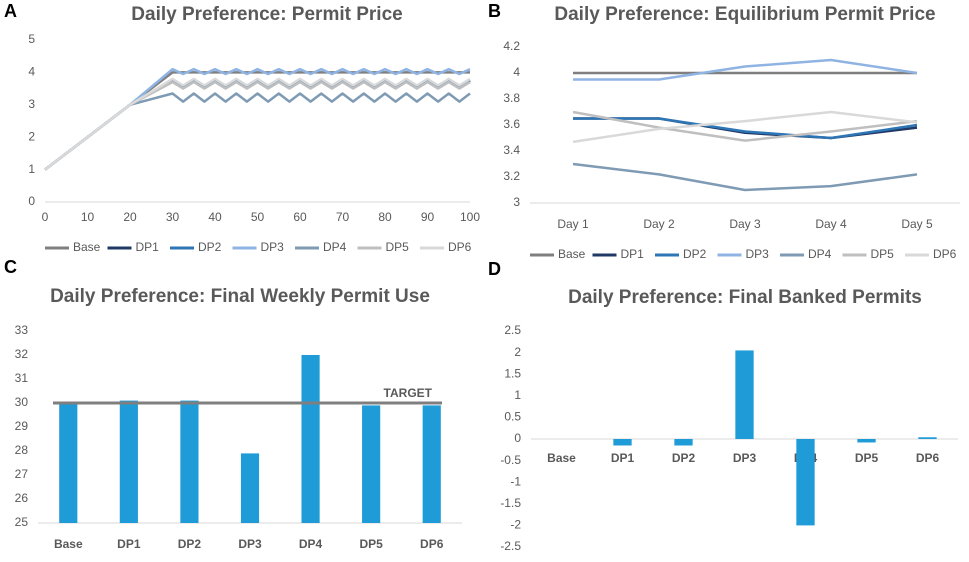 The image size is (969, 562). What do you see at coordinates (511, 46) in the screenshot?
I see `y-tick-label: 4.2` at bounding box center [511, 46].